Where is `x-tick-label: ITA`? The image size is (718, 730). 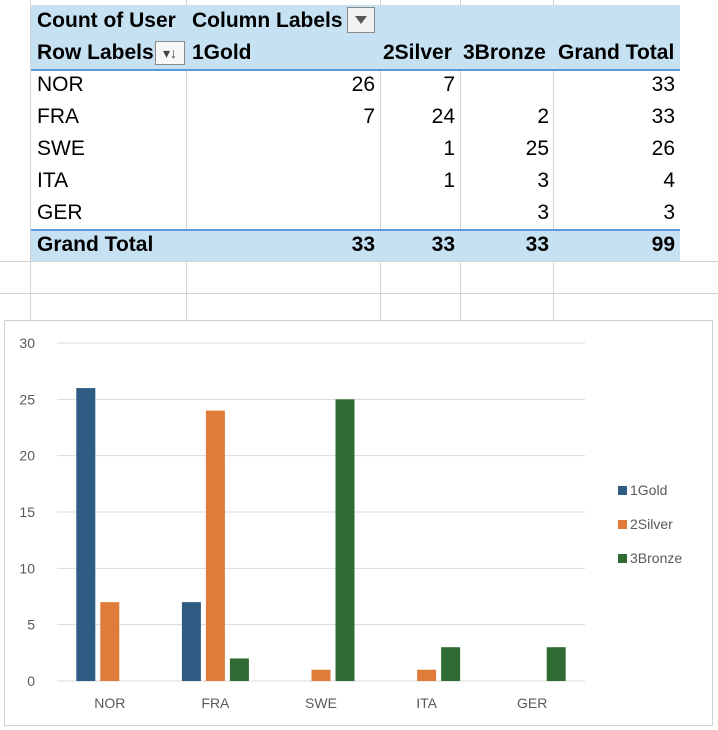 x-tick-label: ITA is located at coordinates (426, 703).